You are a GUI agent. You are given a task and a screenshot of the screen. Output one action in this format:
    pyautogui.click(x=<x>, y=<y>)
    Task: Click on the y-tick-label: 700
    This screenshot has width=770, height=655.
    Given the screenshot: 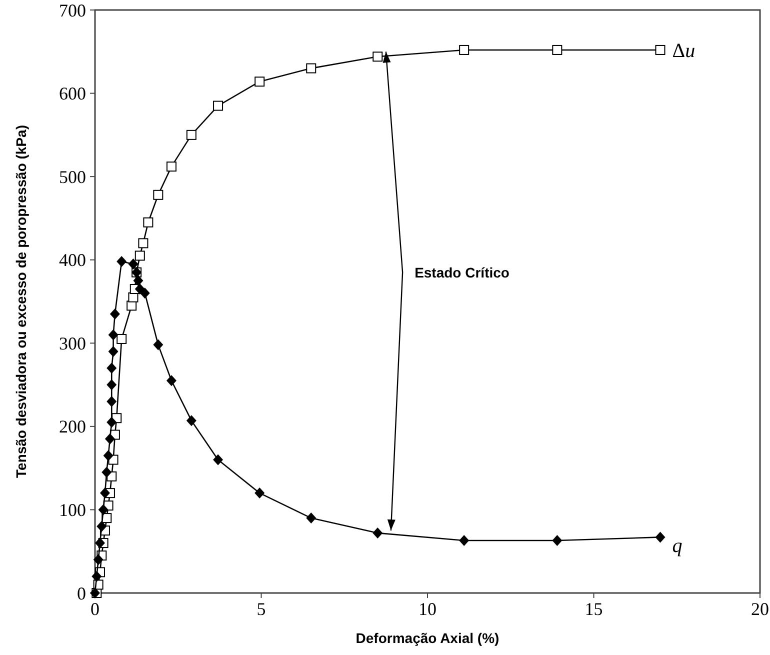 What is the action you would take?
    pyautogui.click(x=72, y=10)
    